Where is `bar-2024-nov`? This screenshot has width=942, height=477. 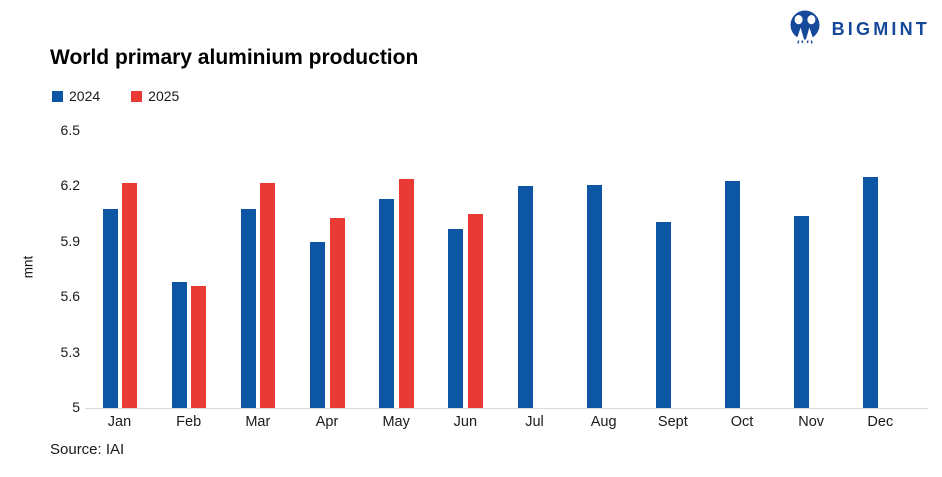 bar-2024-nov is located at coordinates (802, 311).